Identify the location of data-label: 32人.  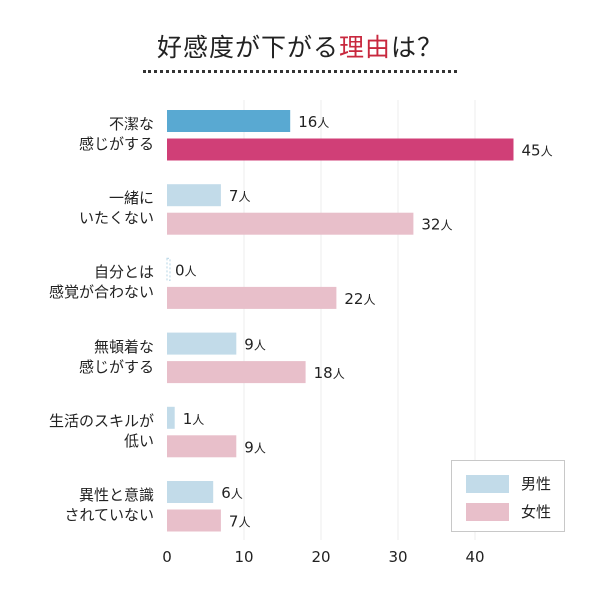
(436, 225).